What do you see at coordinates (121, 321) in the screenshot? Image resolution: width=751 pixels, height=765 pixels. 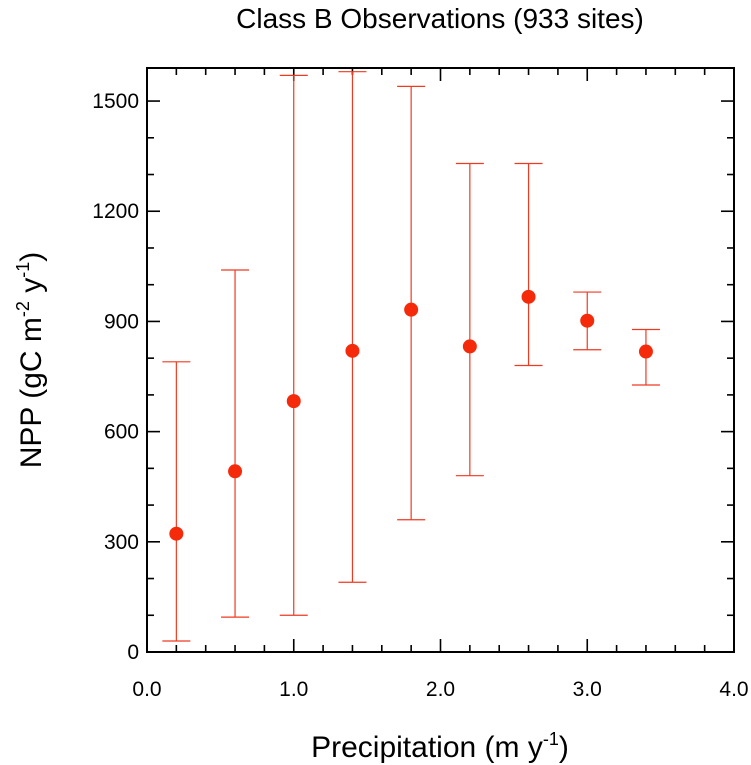 I see `y-tick-label: 900` at bounding box center [121, 321].